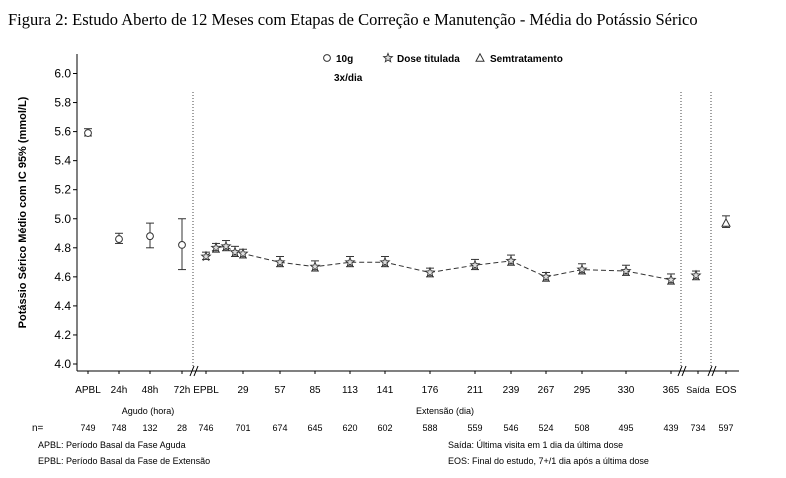  Describe the element at coordinates (350, 390) in the screenshot. I see `x-tick-label: 113` at that location.